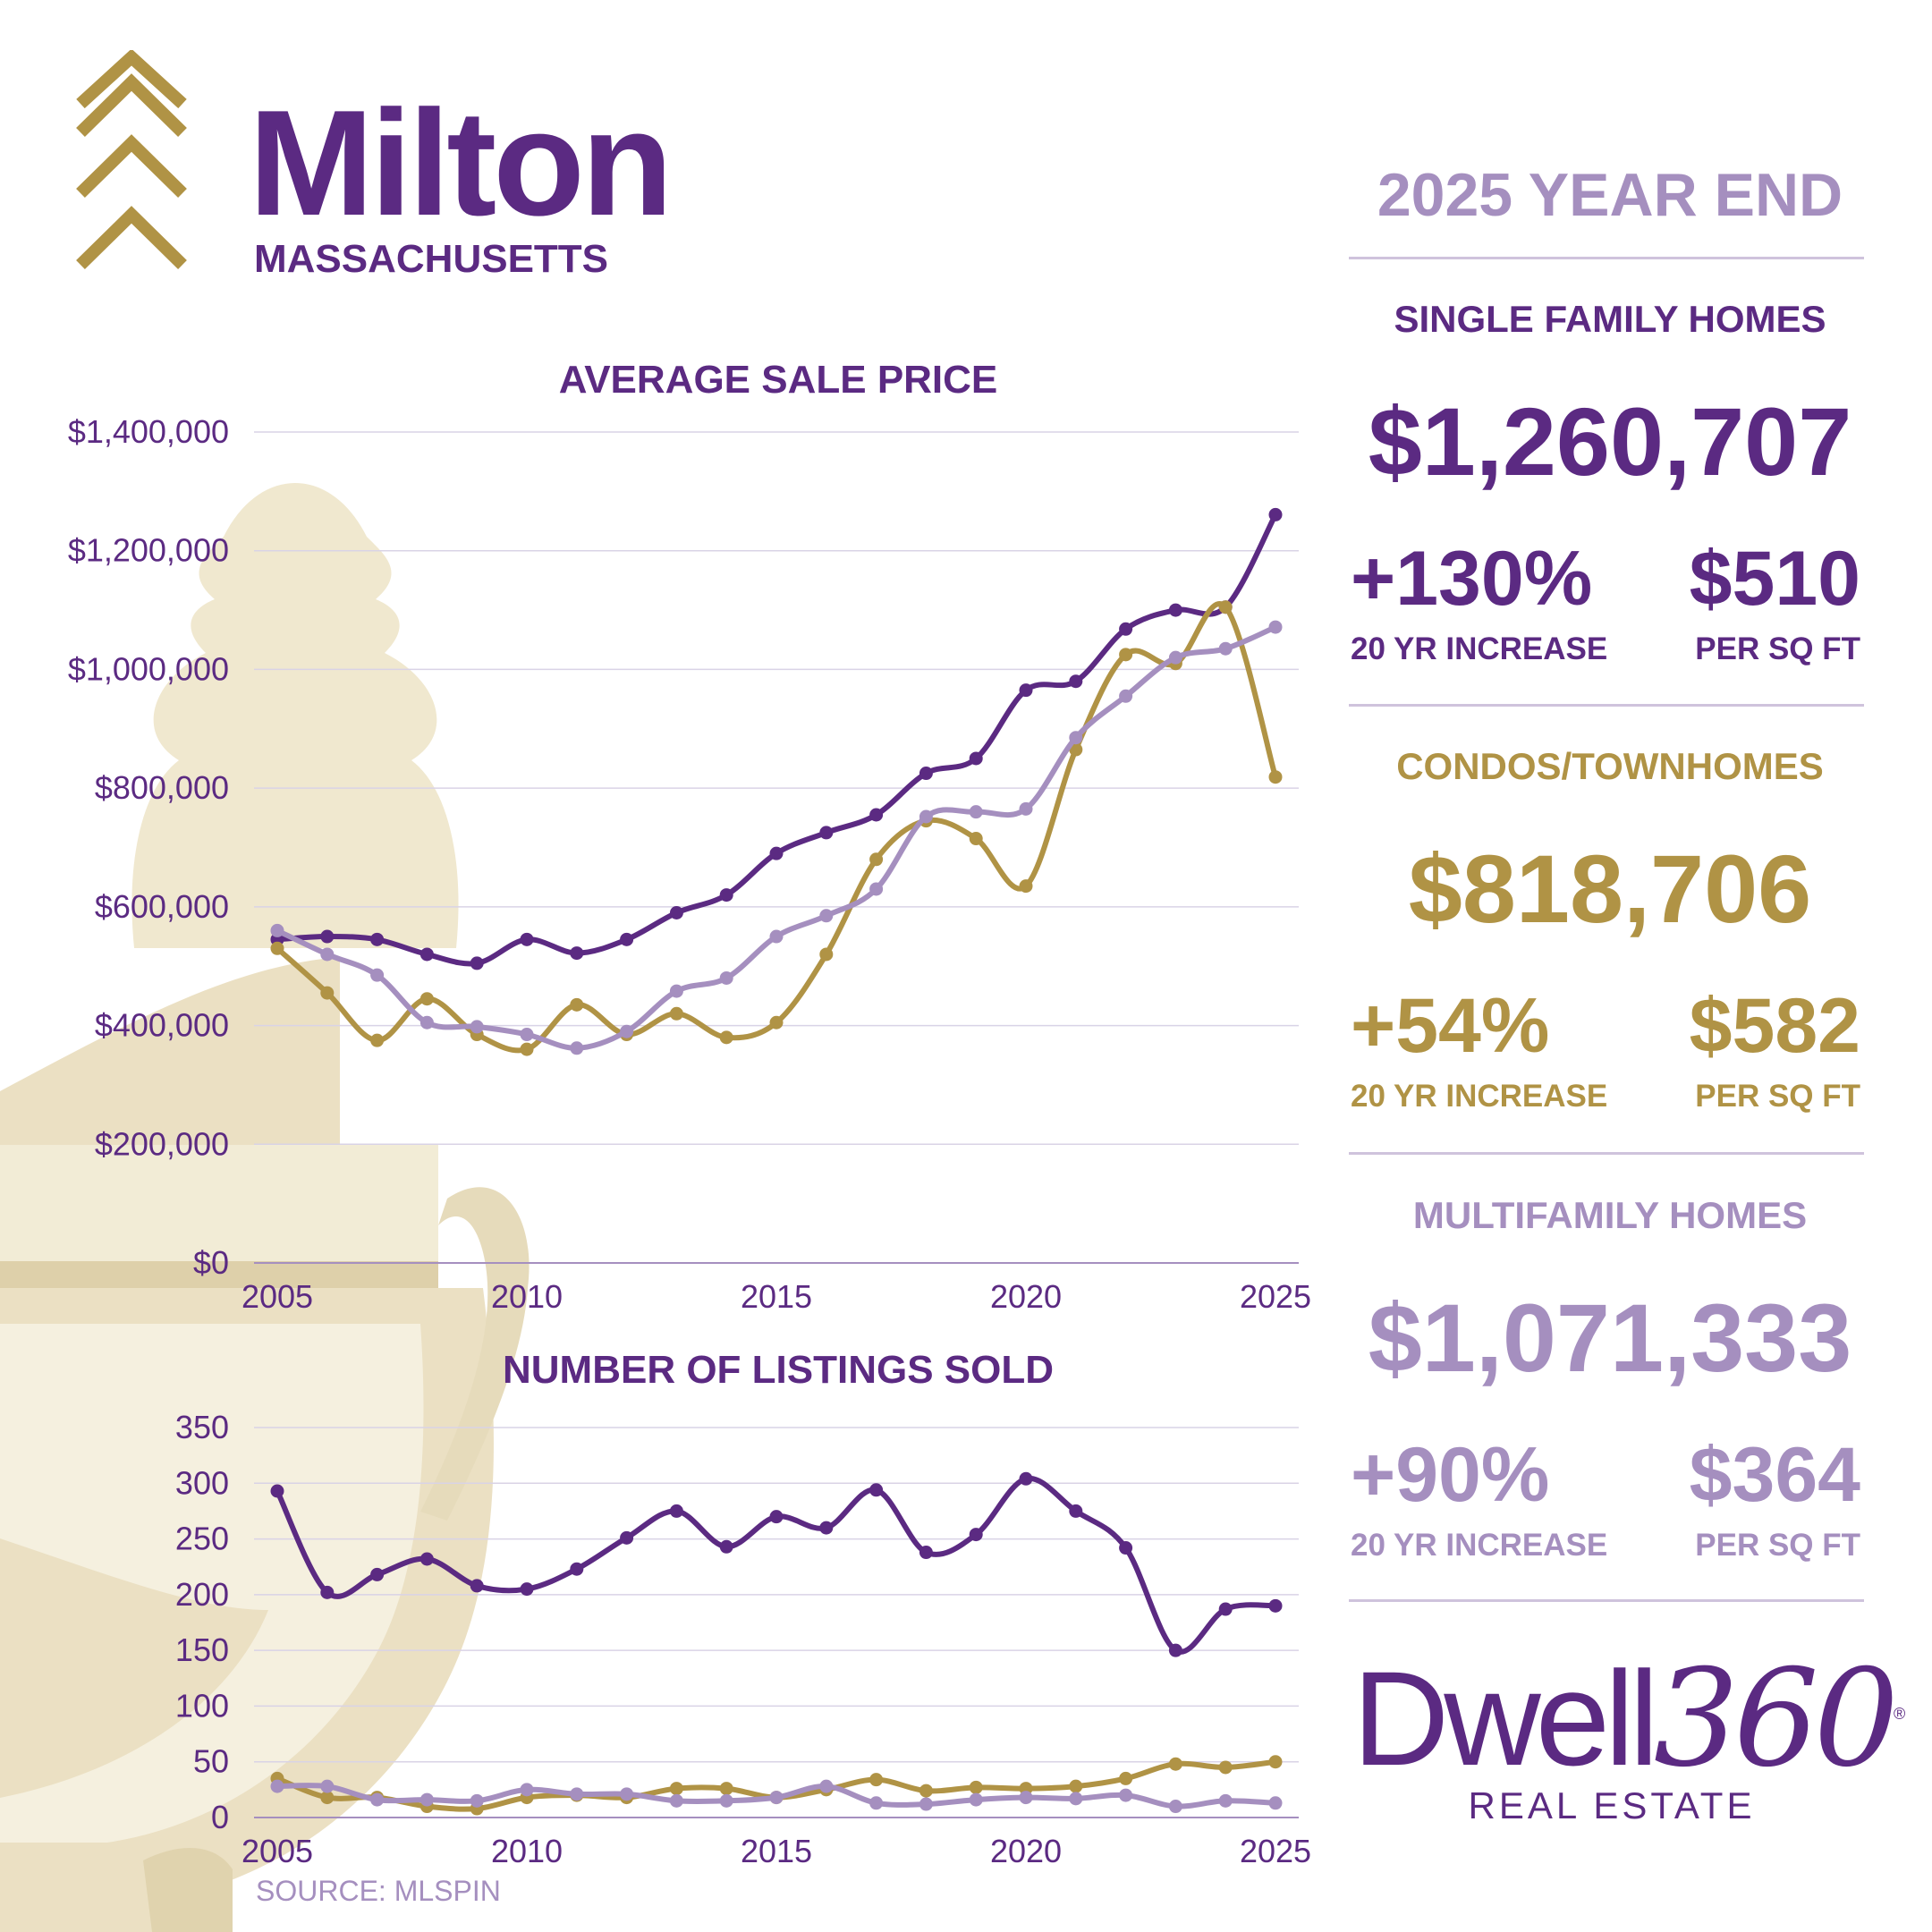 The width and height of the screenshot is (1932, 1932). I want to click on condo-title: CONDOS/TOWNHOMES, so click(1610, 766).